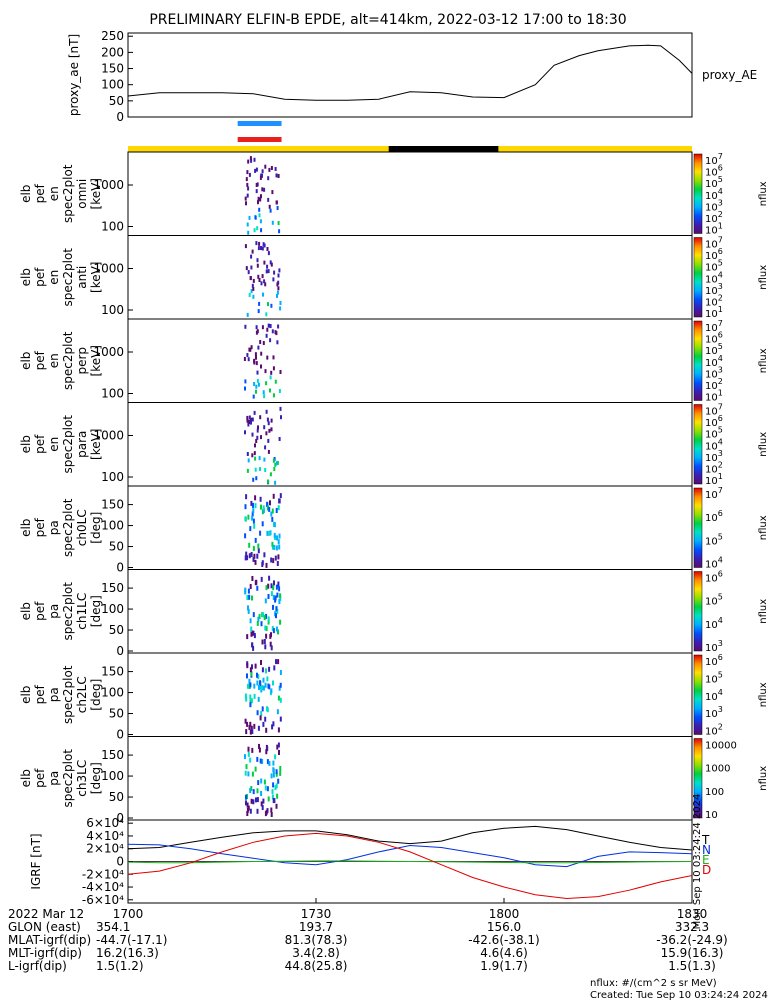 The image size is (775, 1000). What do you see at coordinates (40, 444) in the screenshot?
I see `y-axis-label: pef` at bounding box center [40, 444].